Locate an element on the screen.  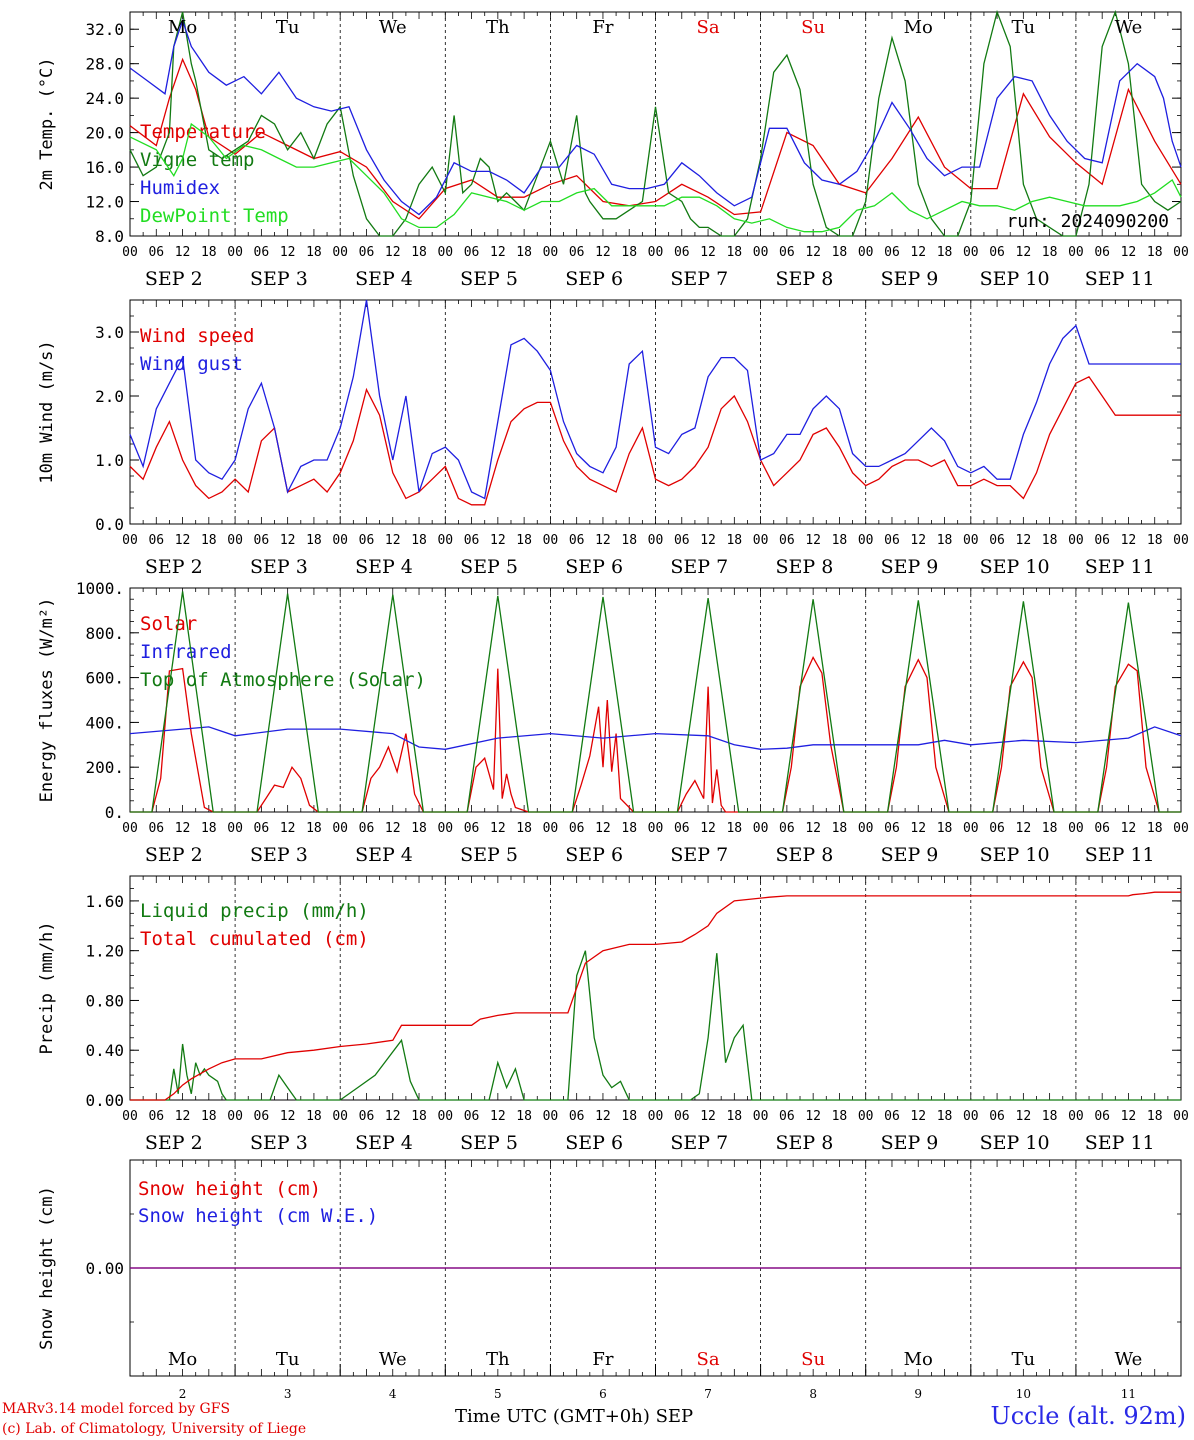
series-line-dewpoint-temp is located at coordinates (655, 177).